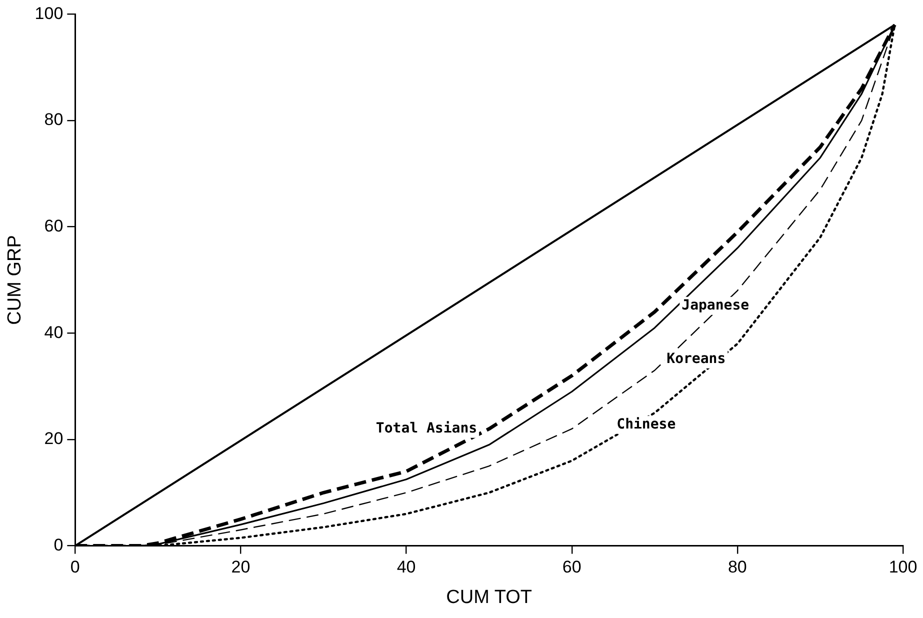  Describe the element at coordinates (572, 567) in the screenshot. I see `x-tick-label: 60` at that location.